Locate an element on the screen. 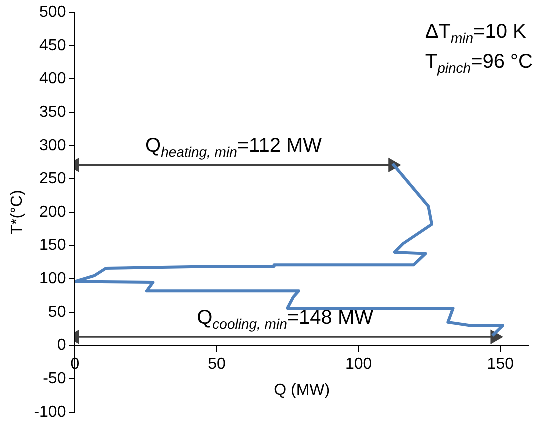 The width and height of the screenshot is (539, 425). y-tick-label: 300 is located at coordinates (53, 145).